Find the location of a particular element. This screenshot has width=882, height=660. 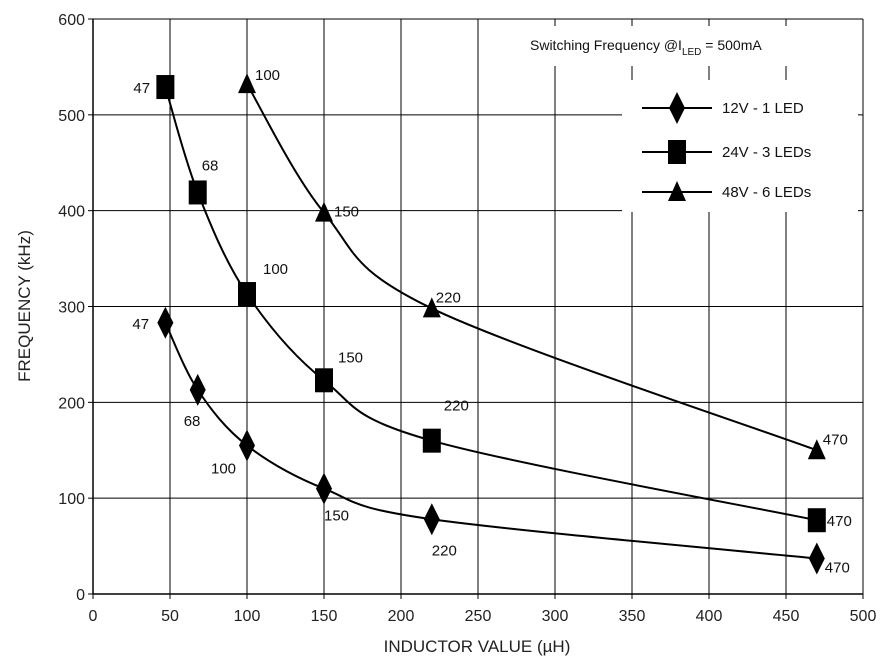

y-tick-label: 200 is located at coordinates (71, 403).